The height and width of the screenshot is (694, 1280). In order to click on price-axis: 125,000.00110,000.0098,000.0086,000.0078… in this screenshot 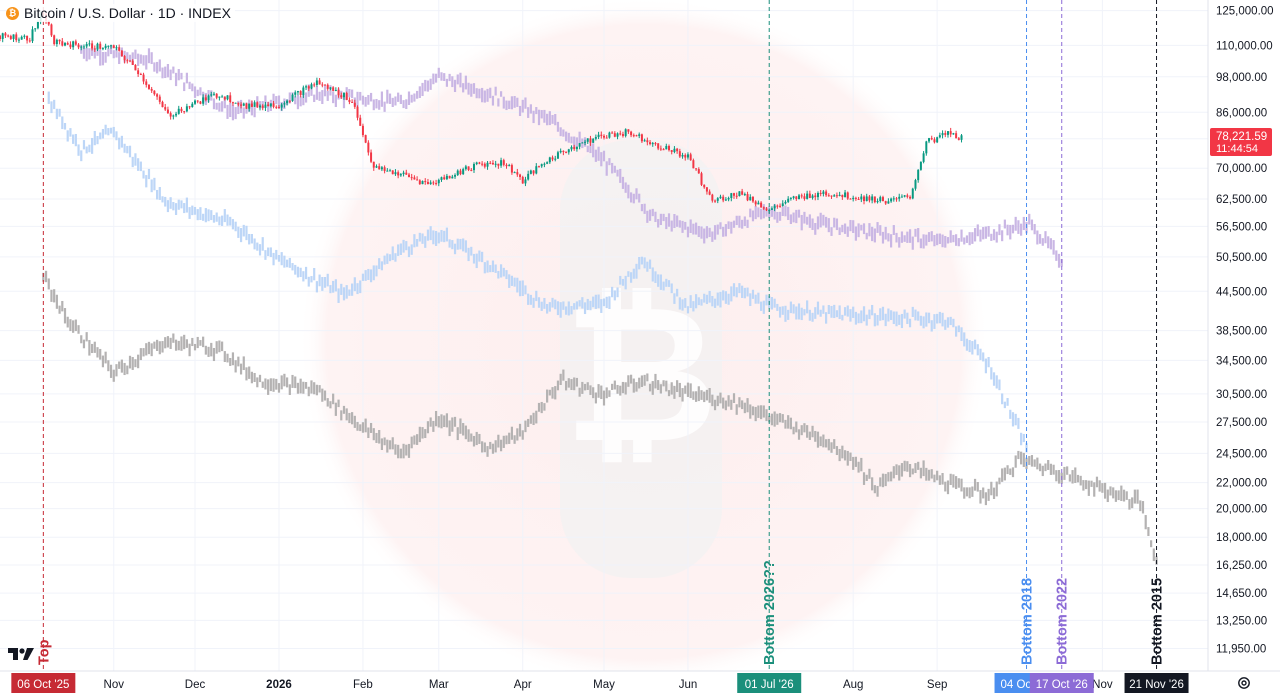, I will do `click(1243, 335)`.